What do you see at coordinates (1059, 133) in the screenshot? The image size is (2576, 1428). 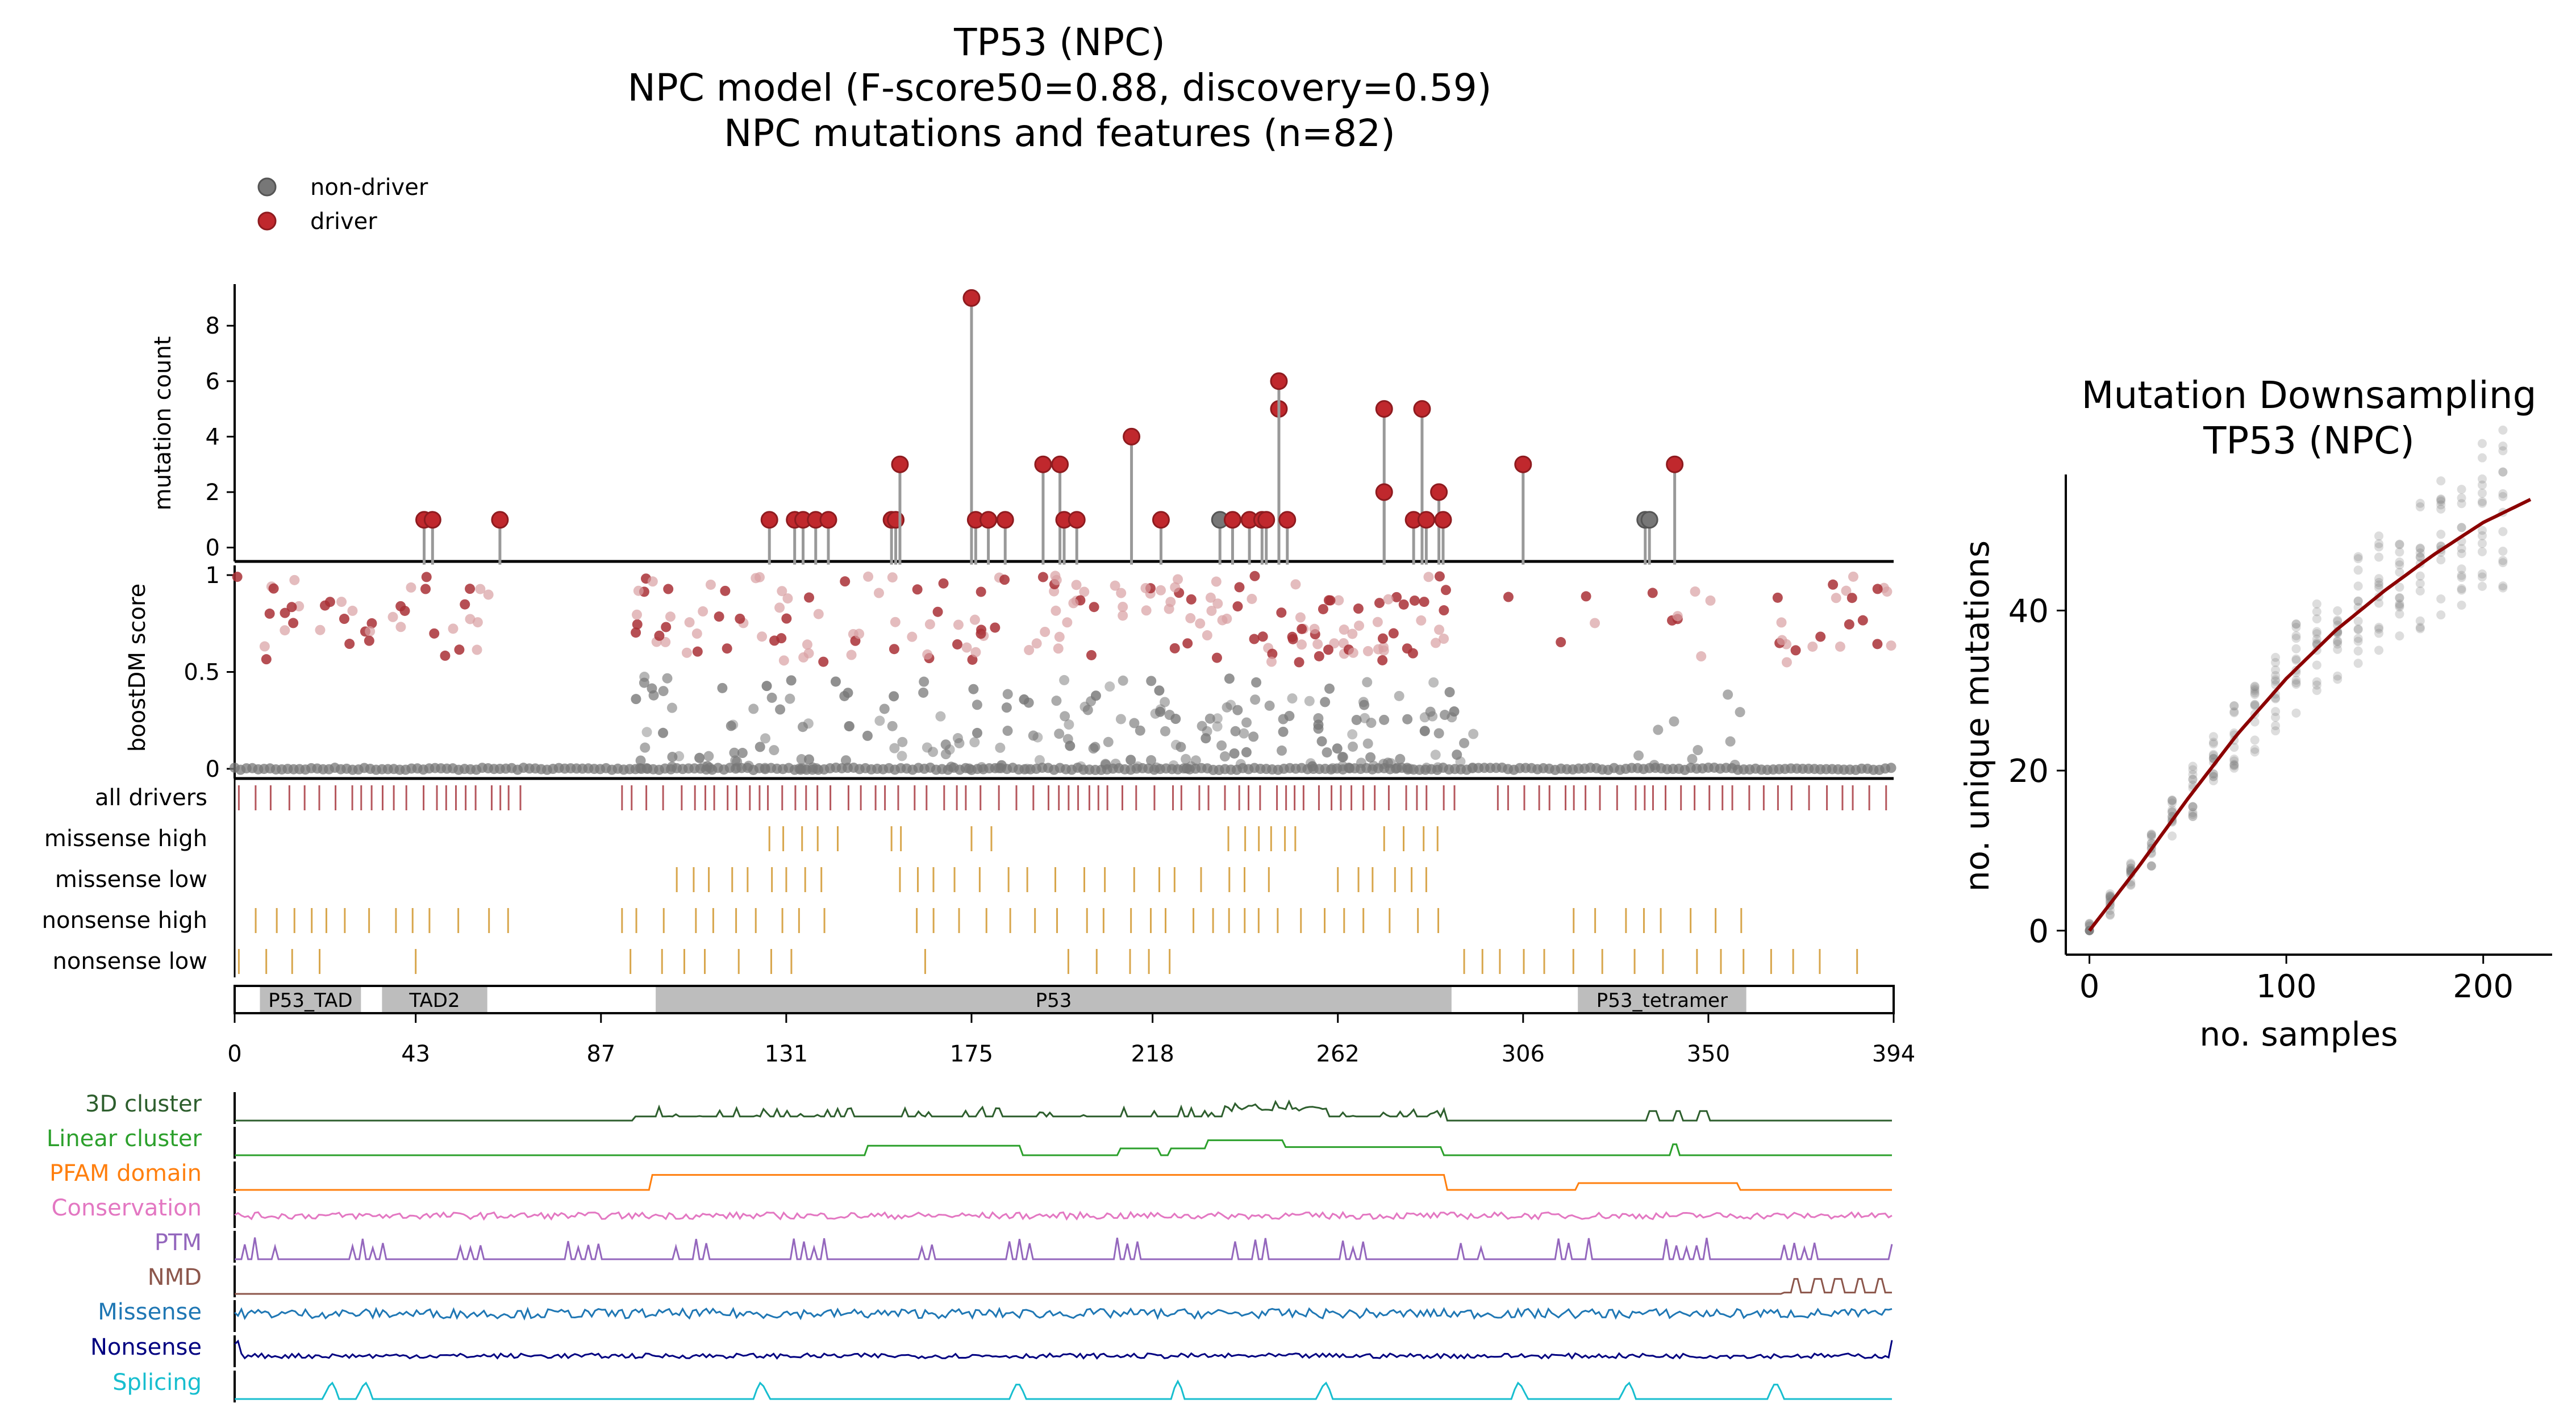 I see `title-line-3: NPC mutations and features (n=82)` at bounding box center [1059, 133].